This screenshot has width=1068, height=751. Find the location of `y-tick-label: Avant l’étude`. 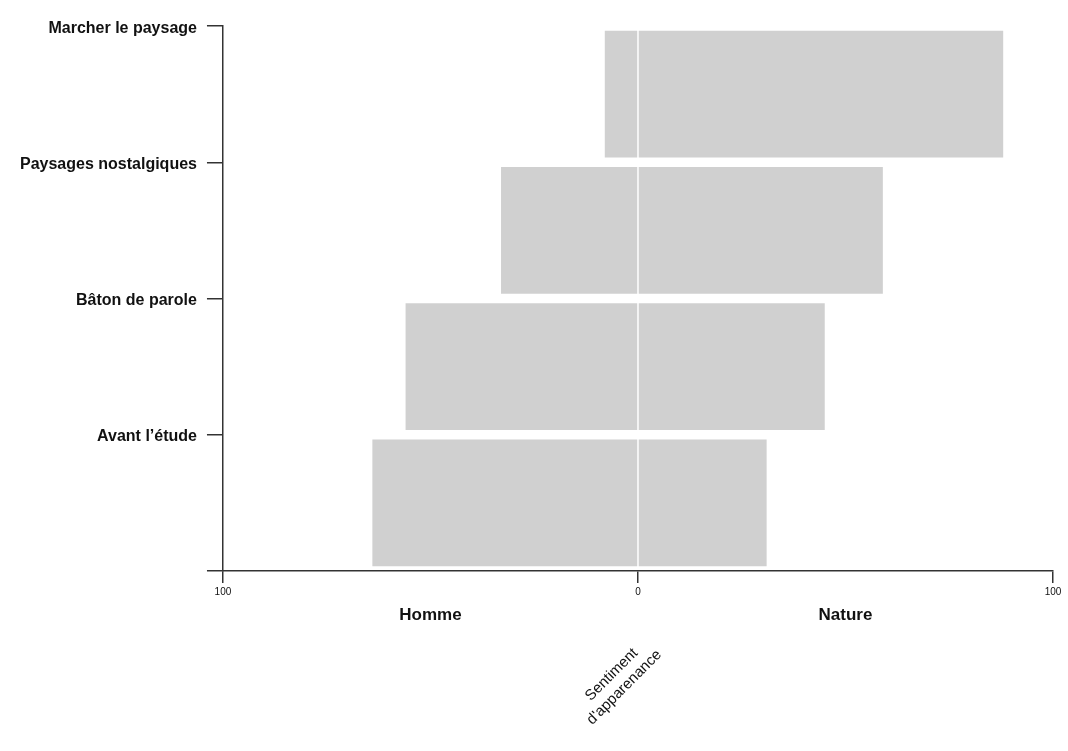

y-tick-label: Avant l’étude is located at coordinates (147, 436).